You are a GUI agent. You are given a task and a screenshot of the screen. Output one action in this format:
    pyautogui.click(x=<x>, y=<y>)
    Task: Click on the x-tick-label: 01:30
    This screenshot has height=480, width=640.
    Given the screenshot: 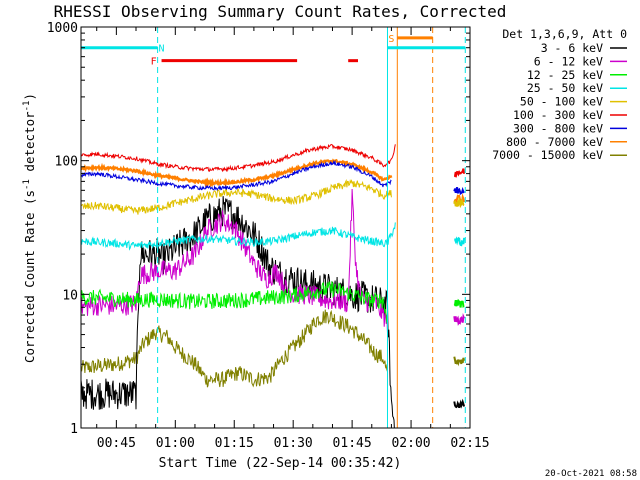 What is the action you would take?
    pyautogui.click(x=293, y=443)
    